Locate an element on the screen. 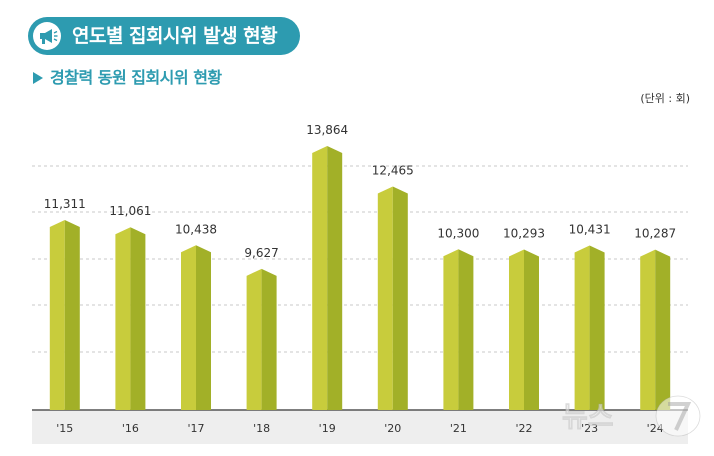  unit-label: (단위 : 회) is located at coordinates (665, 98).